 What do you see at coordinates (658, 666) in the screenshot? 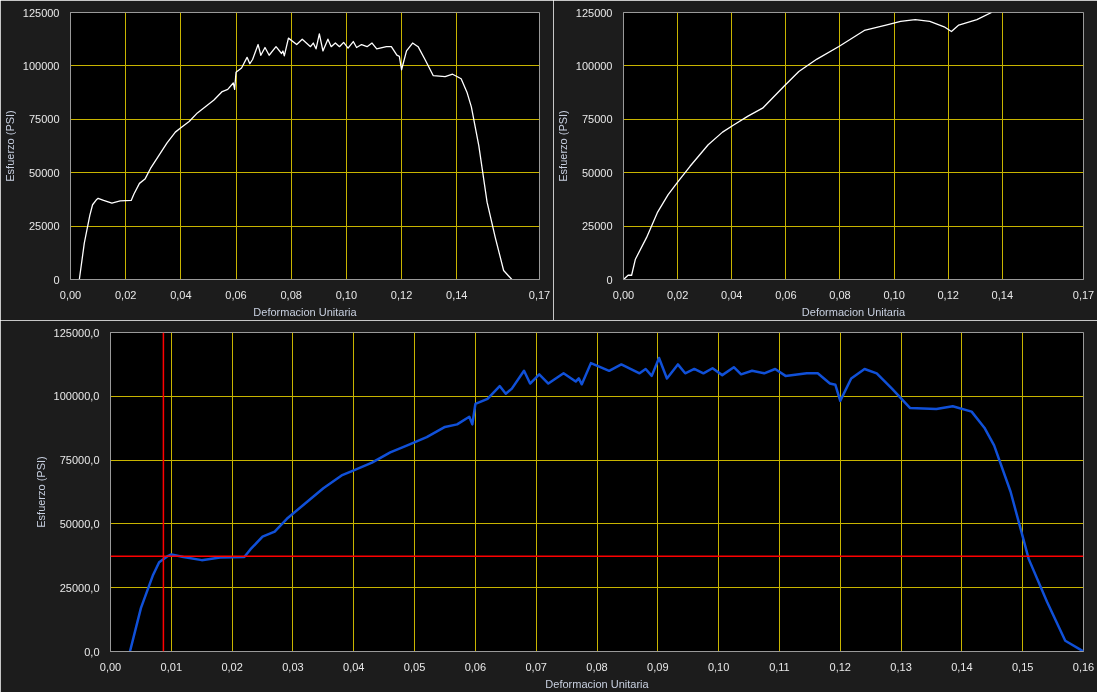
I see `x-tick-label: 0,09` at bounding box center [658, 666].